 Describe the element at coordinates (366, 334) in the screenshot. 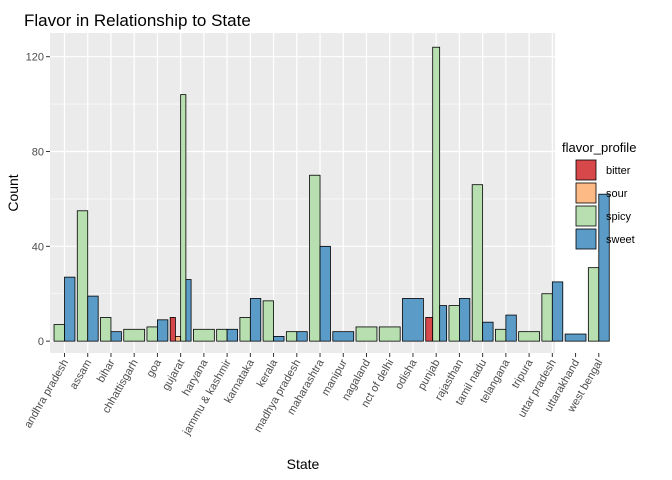

I see `bar-spicy-nagaland` at that location.